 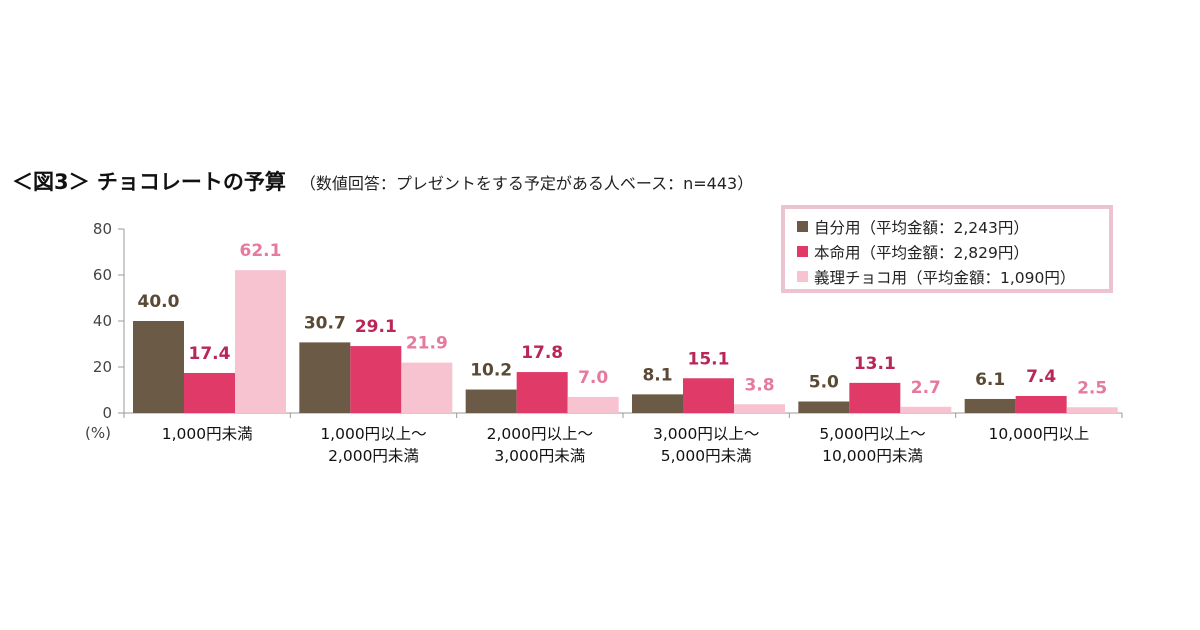 I want to click on legend-item: 自分用（平均金額：2,243円）, so click(x=953, y=226).